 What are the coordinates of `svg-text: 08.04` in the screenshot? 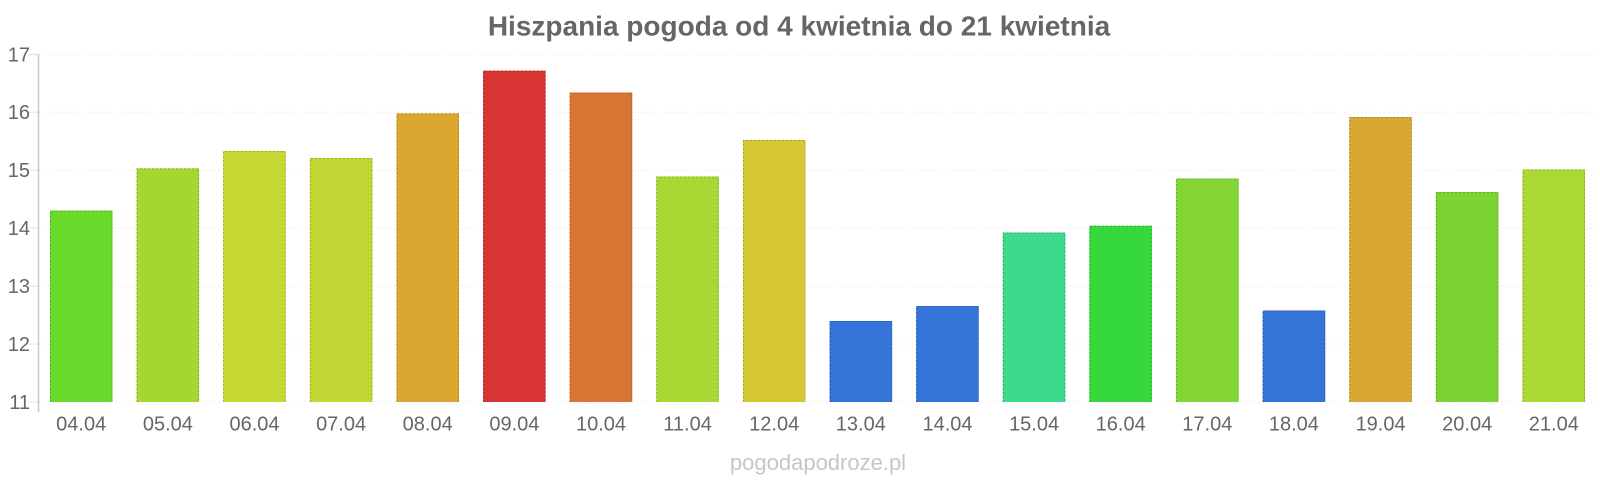 It's located at (428, 425).